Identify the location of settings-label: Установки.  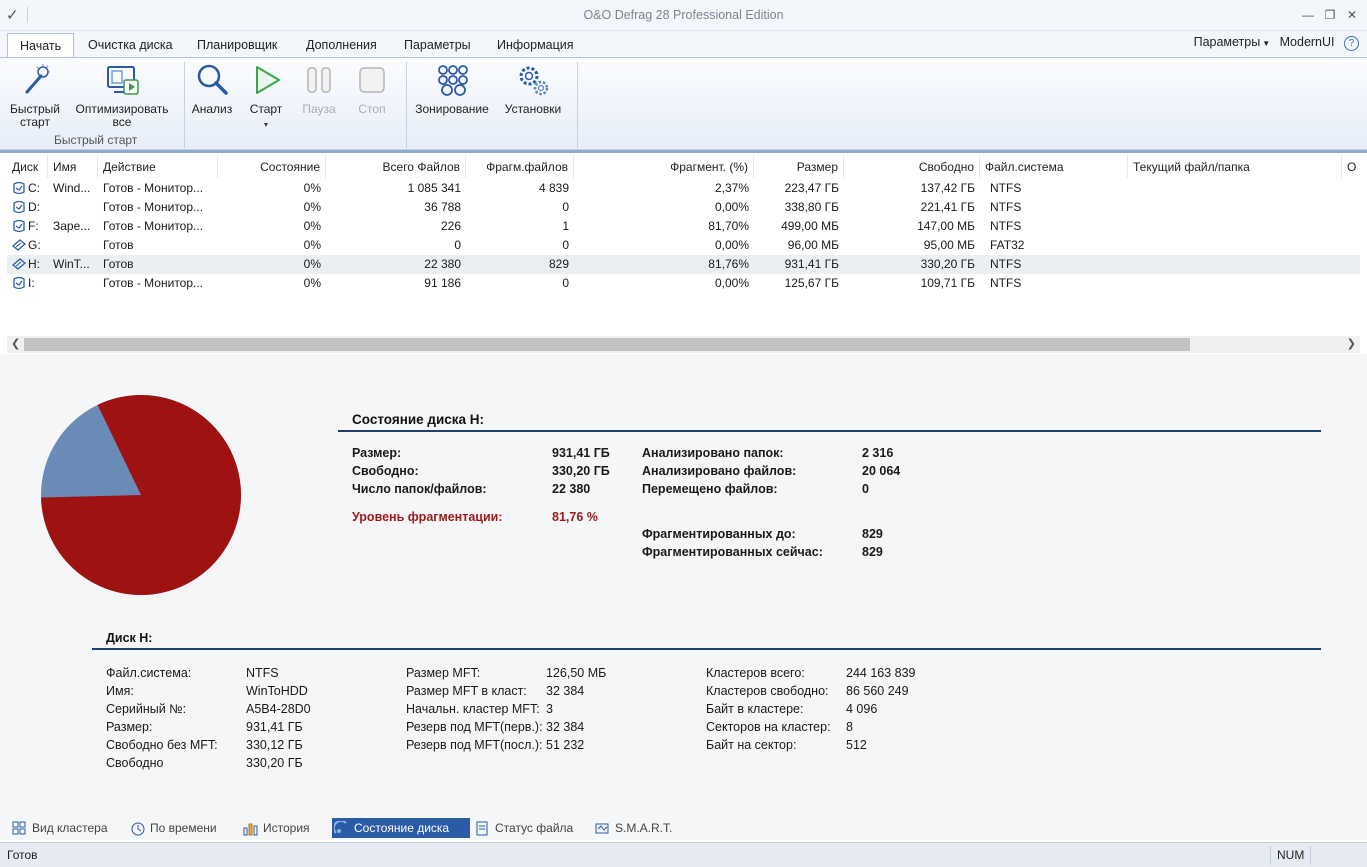
(533, 109).